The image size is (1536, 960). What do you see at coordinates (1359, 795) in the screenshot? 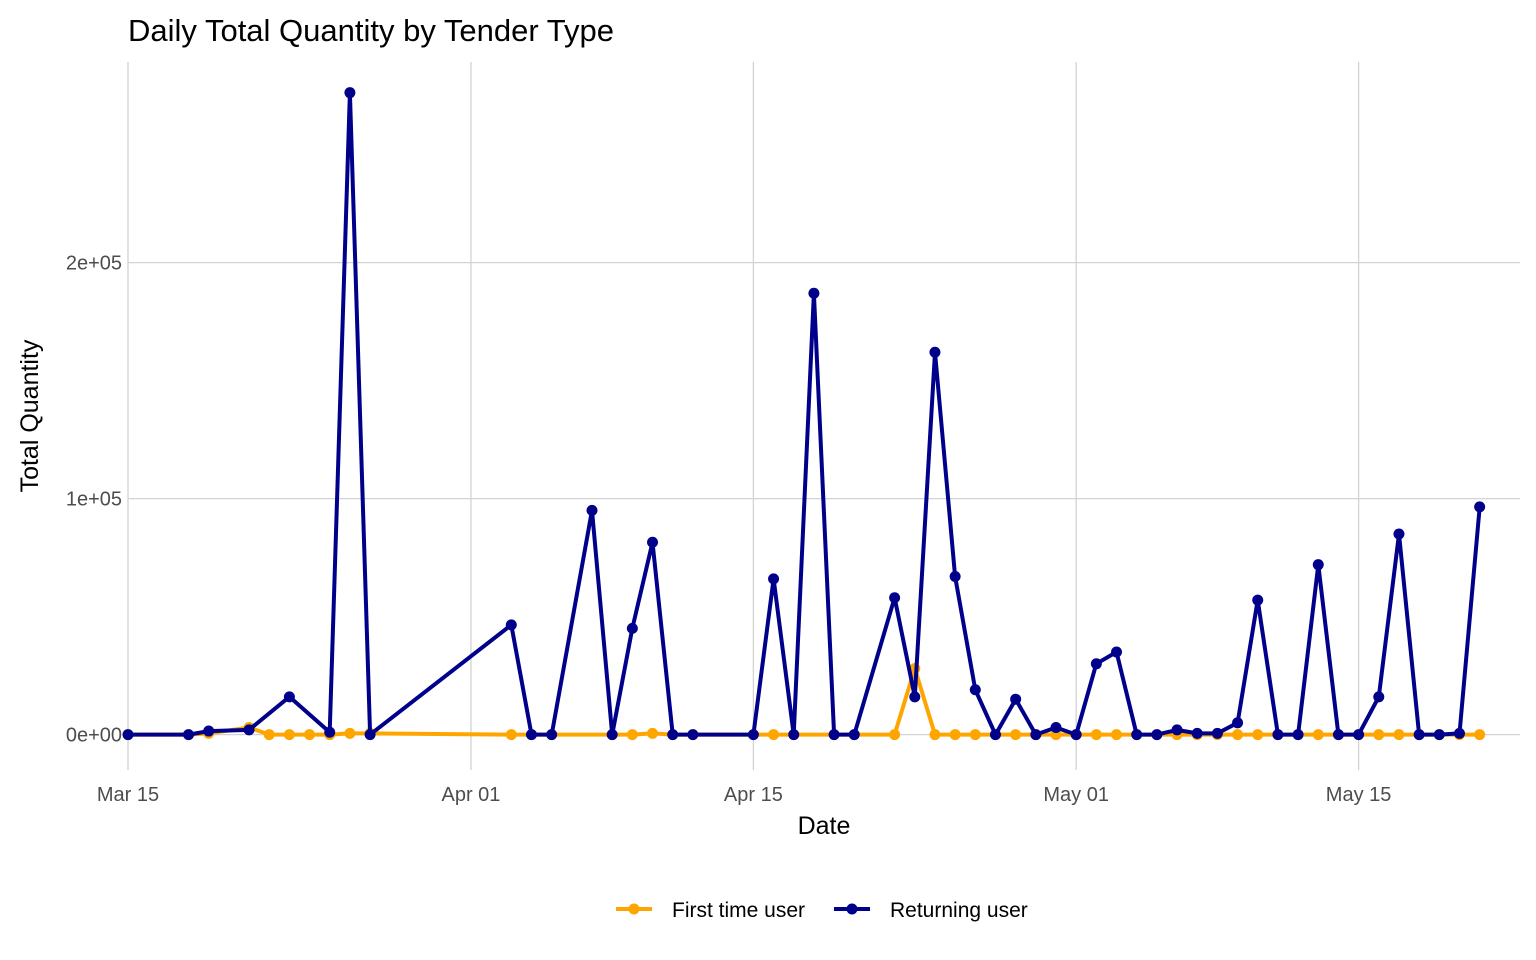
I see `x-tick-label: May 15` at bounding box center [1359, 795].